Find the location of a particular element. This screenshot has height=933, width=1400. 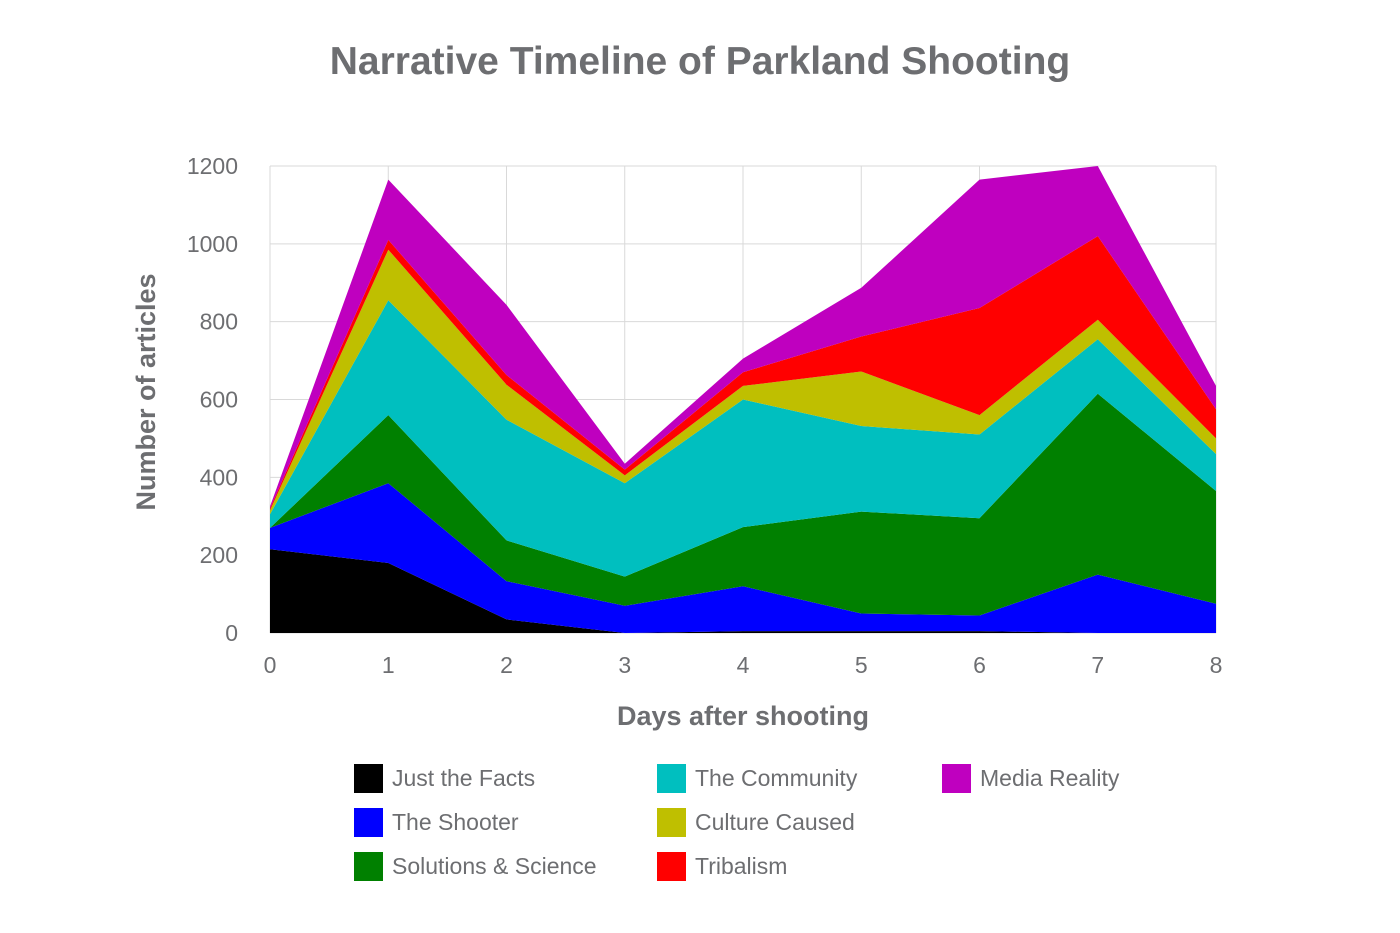

legend-item-the-community: The Community is located at coordinates (757, 778).